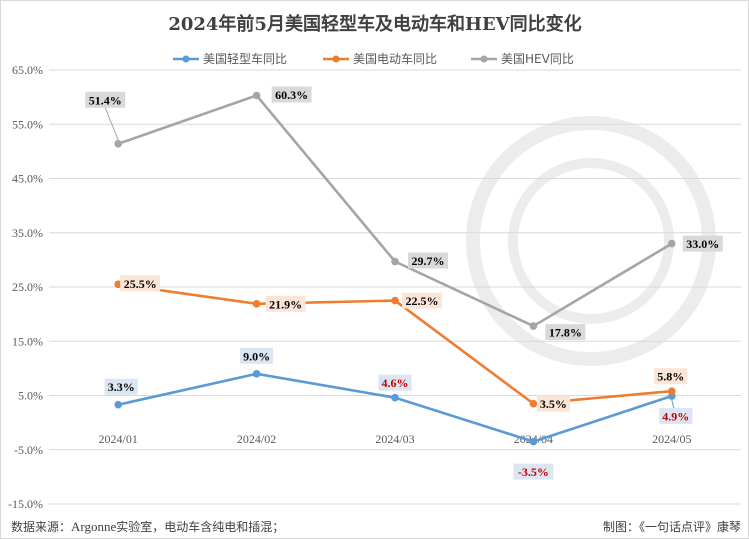 This screenshot has width=749, height=540. I want to click on footer-source-suffix: 实验室，电动车含纯电和插混；, so click(200, 526).